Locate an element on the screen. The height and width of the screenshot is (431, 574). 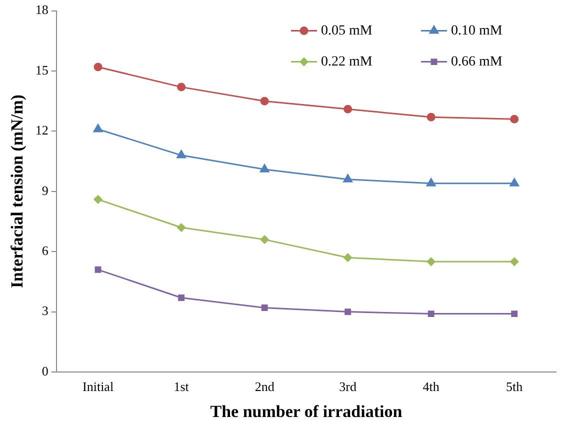
x-tick-label: 3rd is located at coordinates (348, 386).